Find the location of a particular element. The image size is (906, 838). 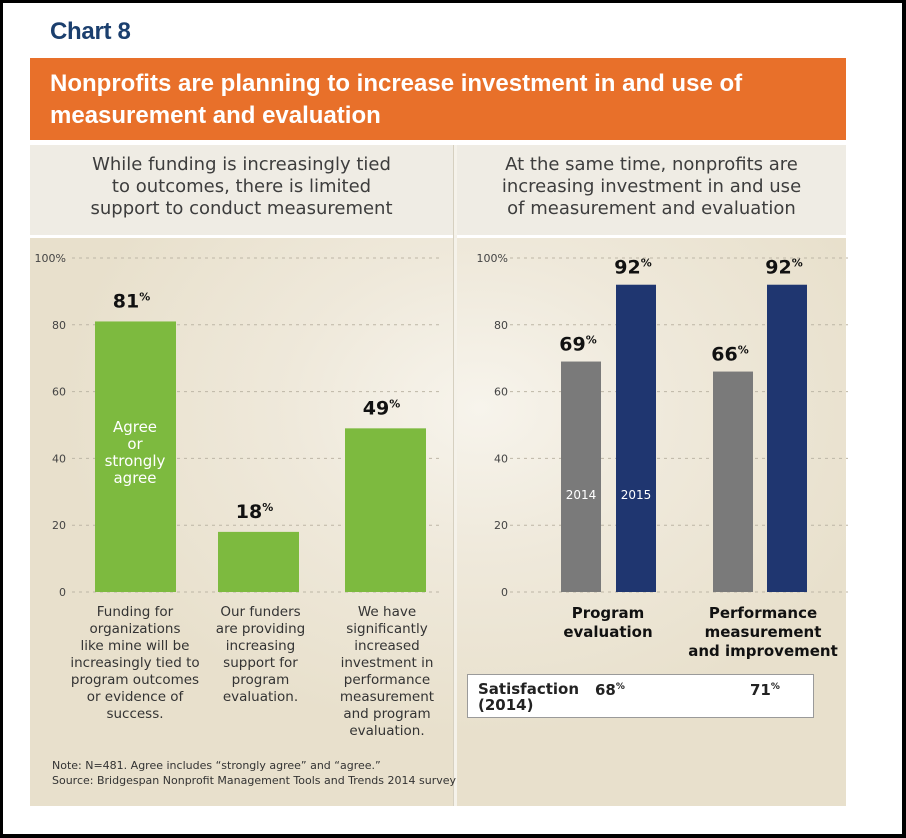

right-bar-value-label: 66% is located at coordinates (729, 355).